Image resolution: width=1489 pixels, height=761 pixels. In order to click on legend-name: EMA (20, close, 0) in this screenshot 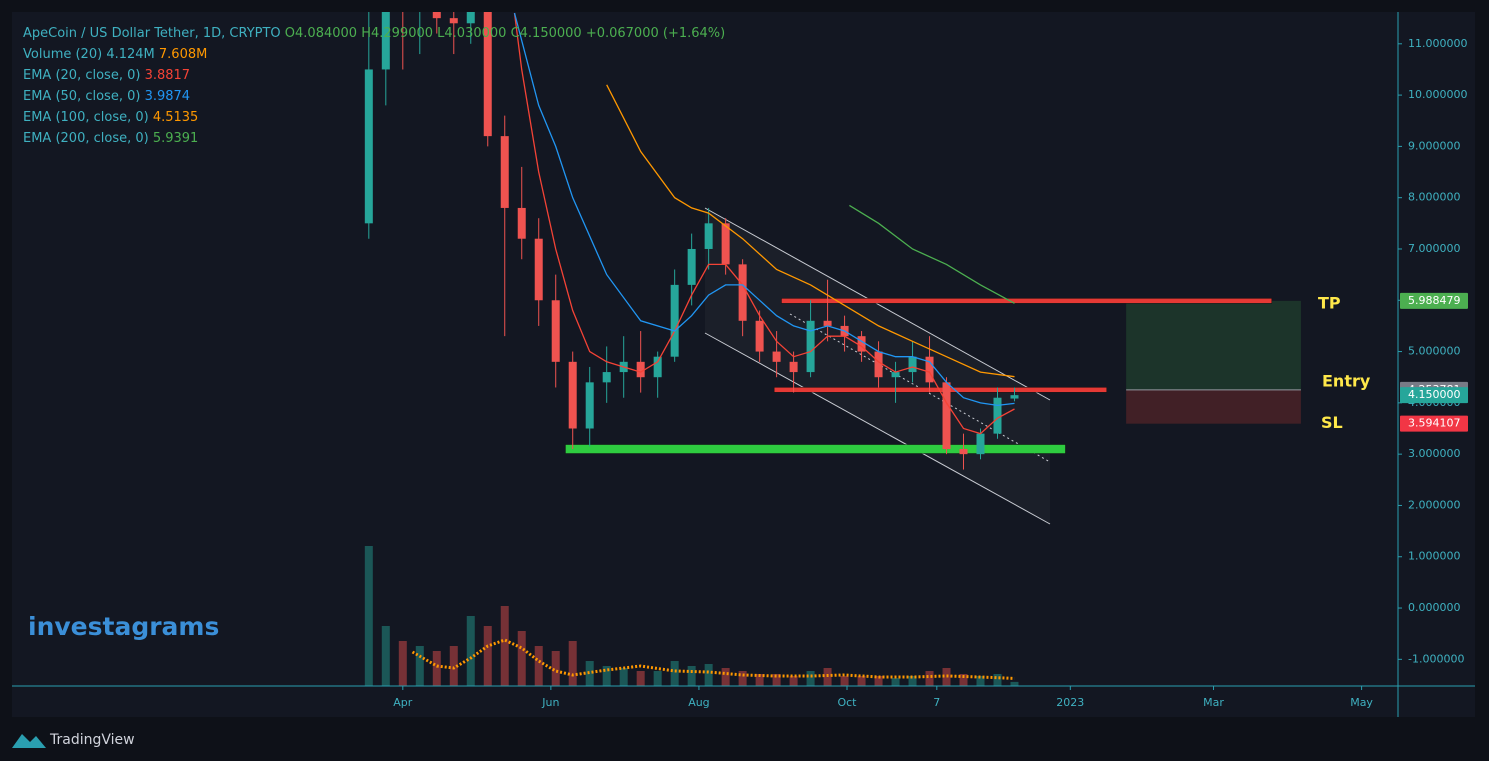, I will do `click(81, 75)`.